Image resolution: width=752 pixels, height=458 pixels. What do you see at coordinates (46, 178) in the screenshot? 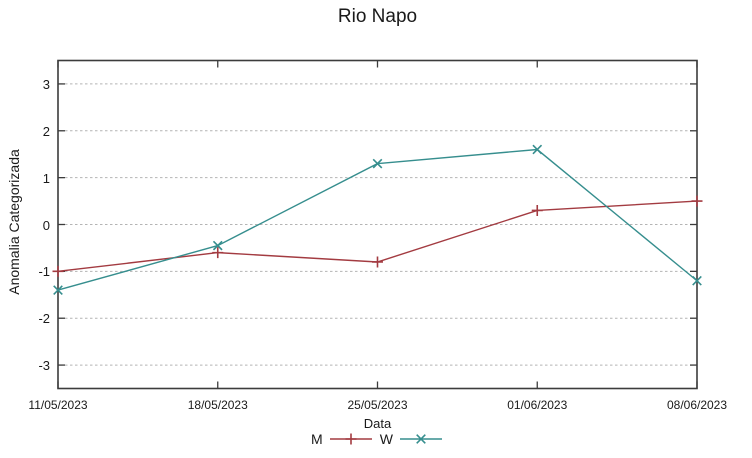
I see `y-tick-label: 1` at bounding box center [46, 178].